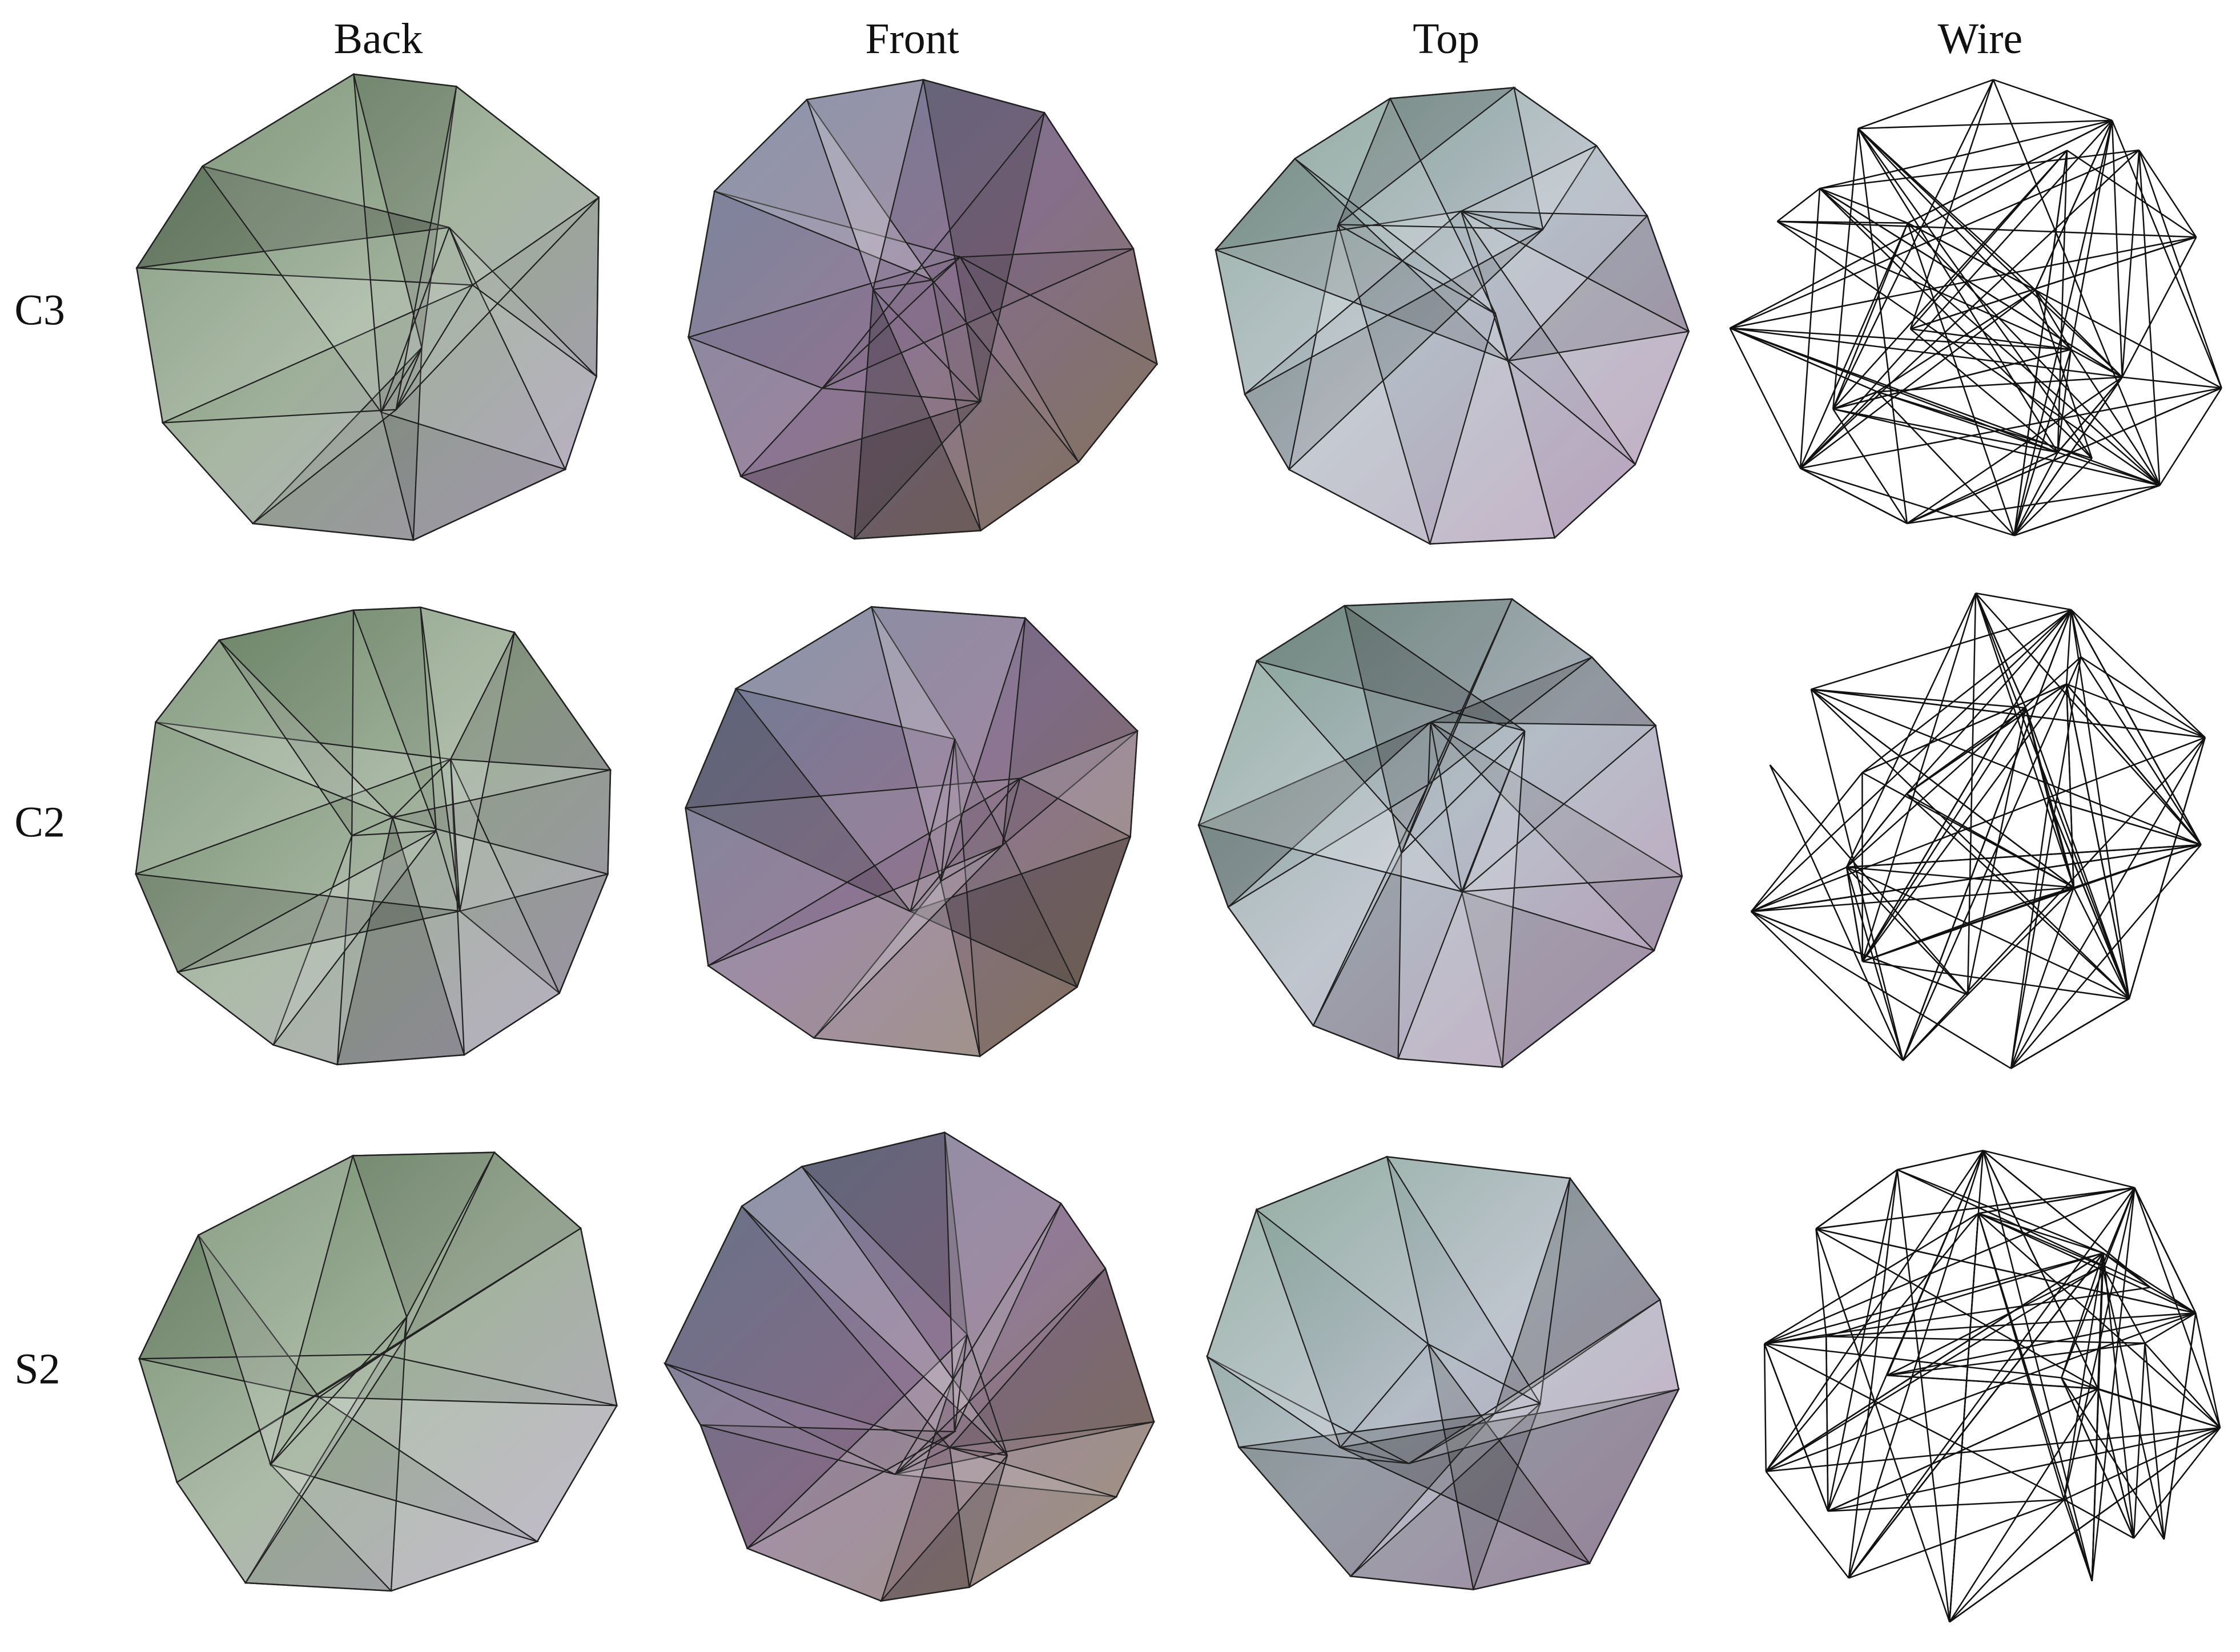 This screenshot has width=2240, height=1652. What do you see at coordinates (1446, 39) in the screenshot?
I see `column-header: Top` at bounding box center [1446, 39].